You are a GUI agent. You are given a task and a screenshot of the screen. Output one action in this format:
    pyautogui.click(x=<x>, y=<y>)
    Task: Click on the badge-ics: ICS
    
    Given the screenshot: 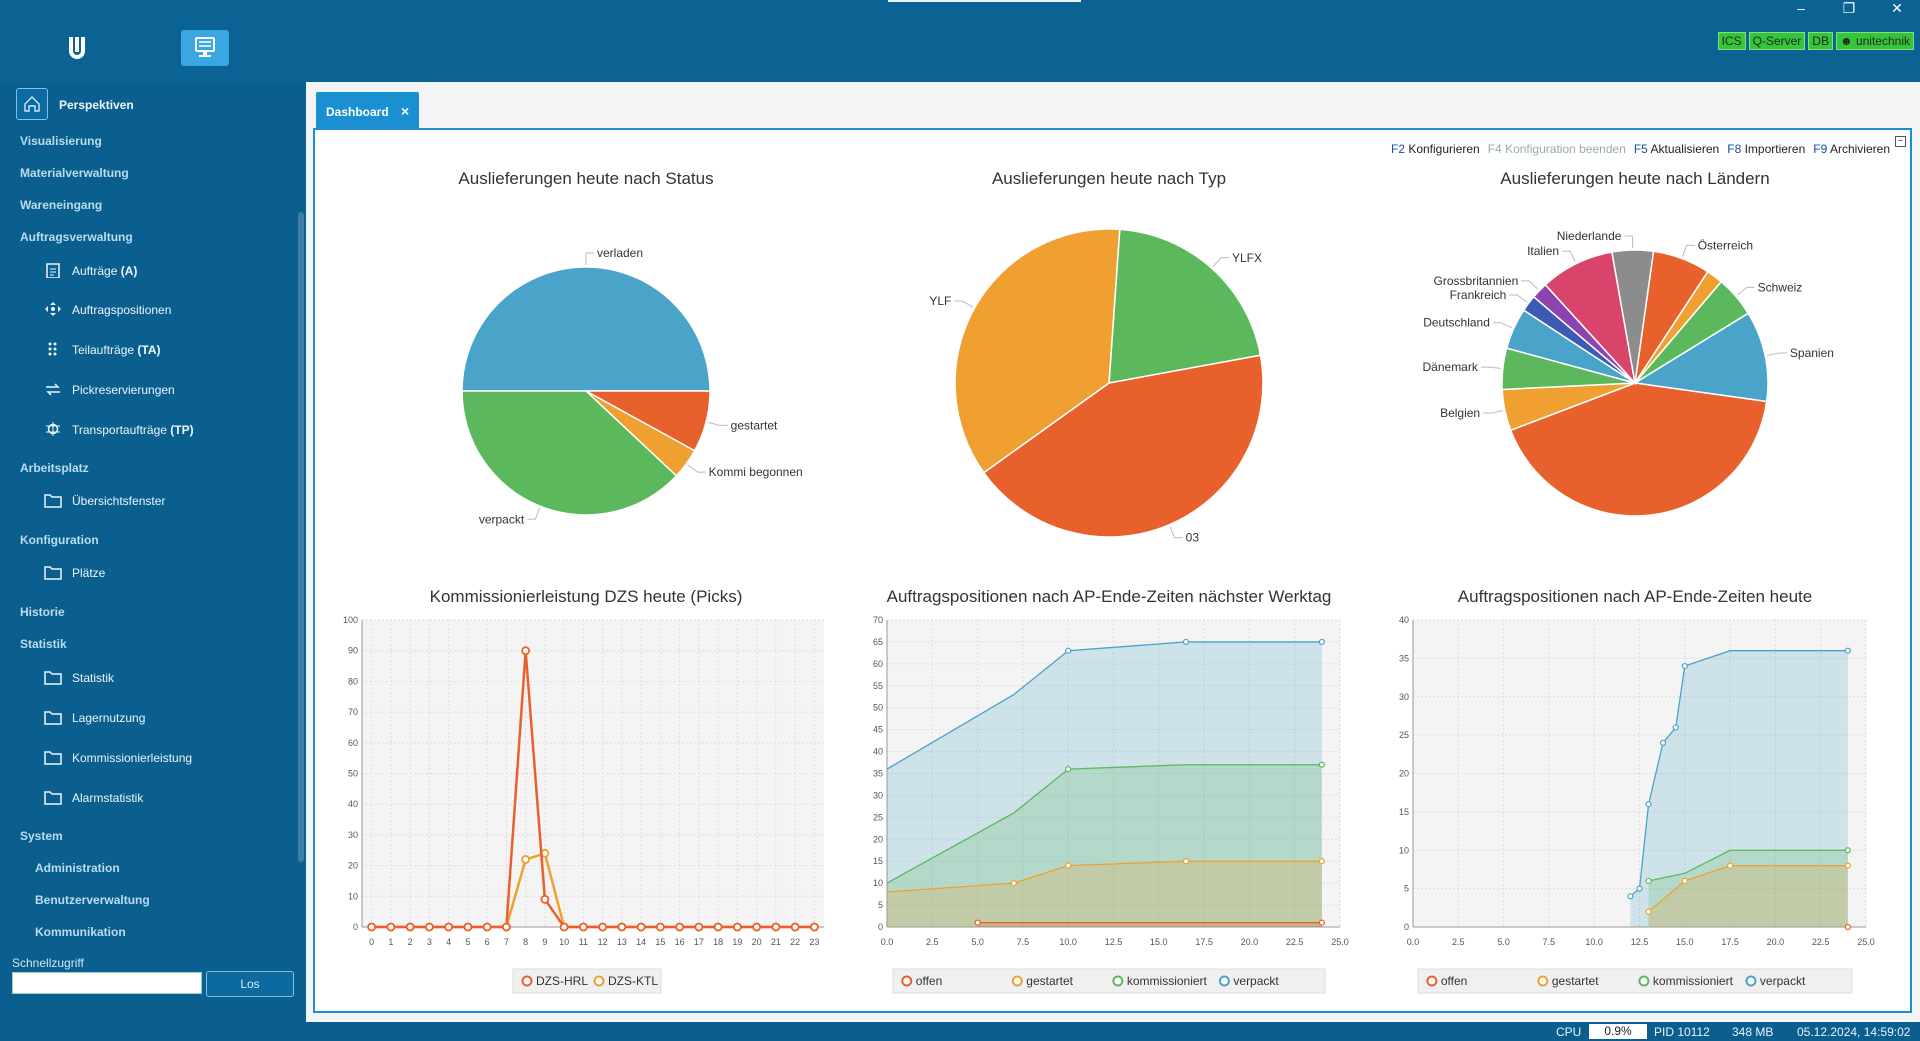 What is the action you would take?
    pyautogui.click(x=1731, y=41)
    